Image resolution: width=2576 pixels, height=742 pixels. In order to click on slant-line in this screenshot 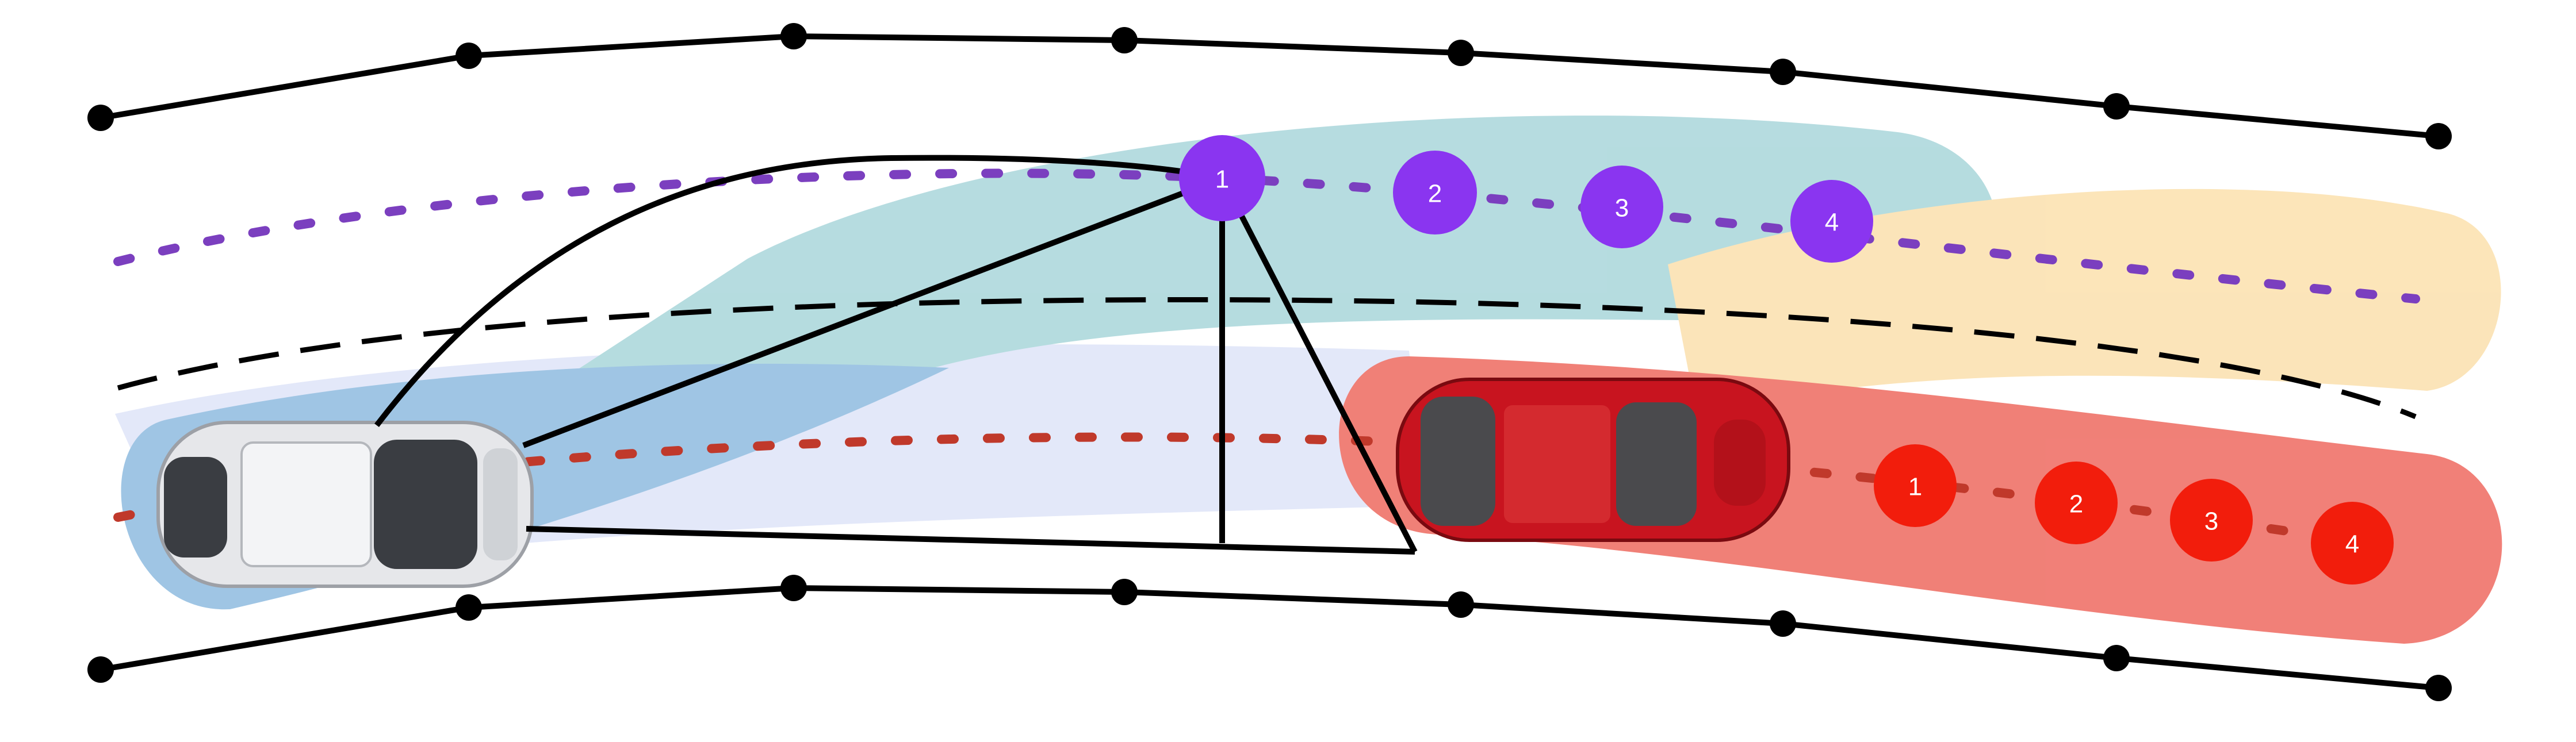, I will do `click(1318, 364)`.